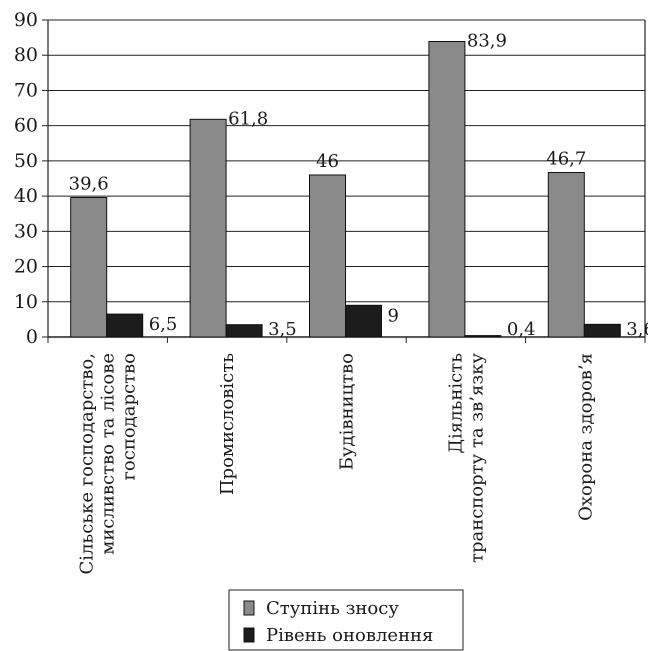 This screenshot has width=648, height=651. Describe the element at coordinates (327, 161) in the screenshot. I see `data-label-wear: 46` at that location.